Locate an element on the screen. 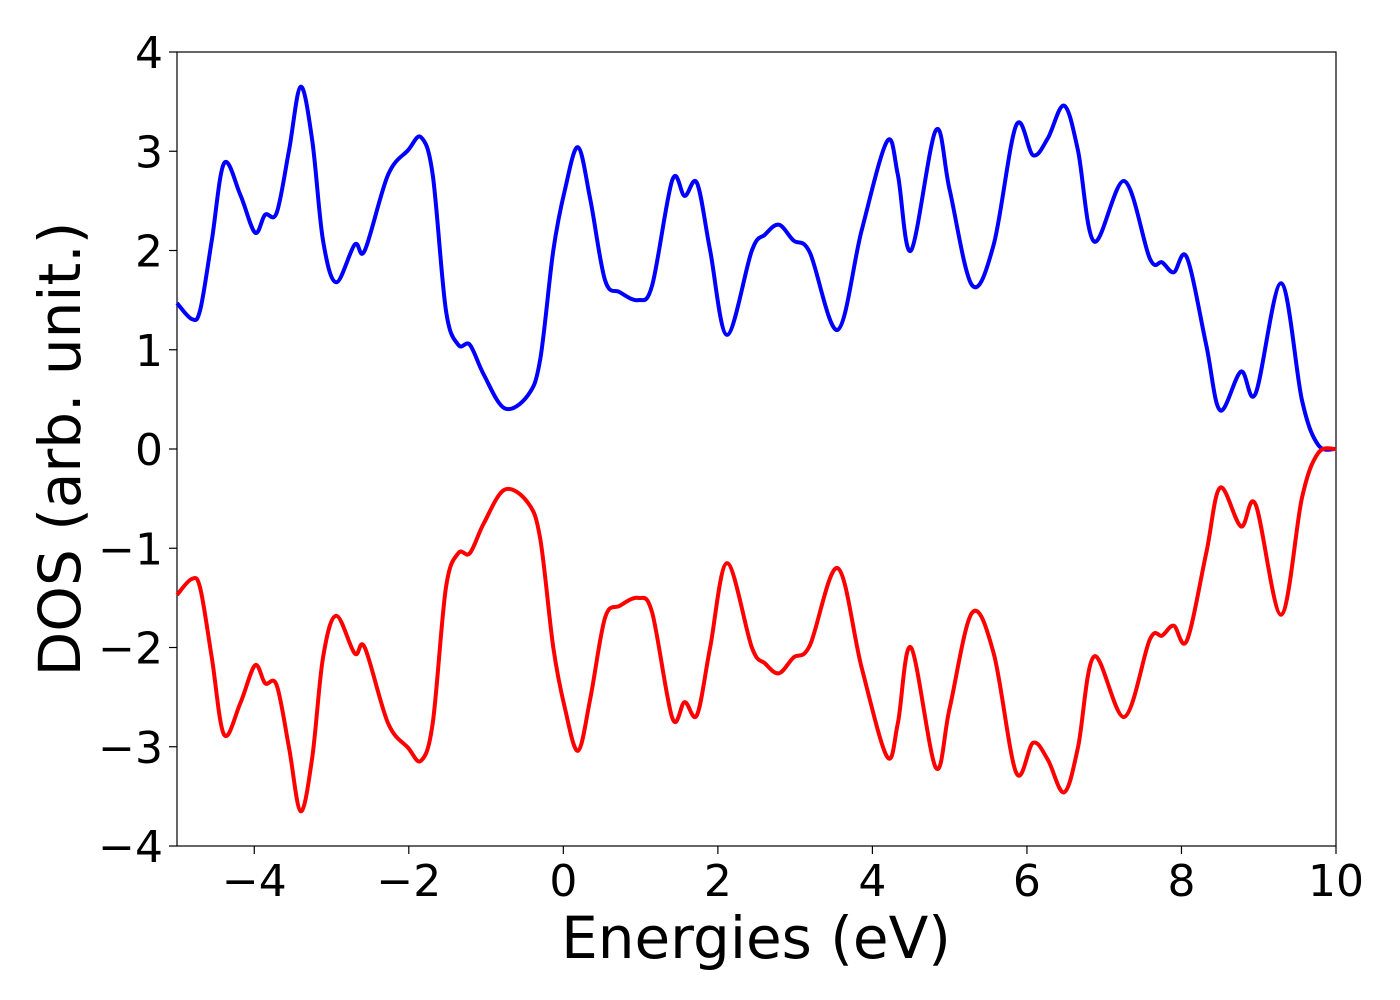  y-tick-label: −4 is located at coordinates (130, 847).